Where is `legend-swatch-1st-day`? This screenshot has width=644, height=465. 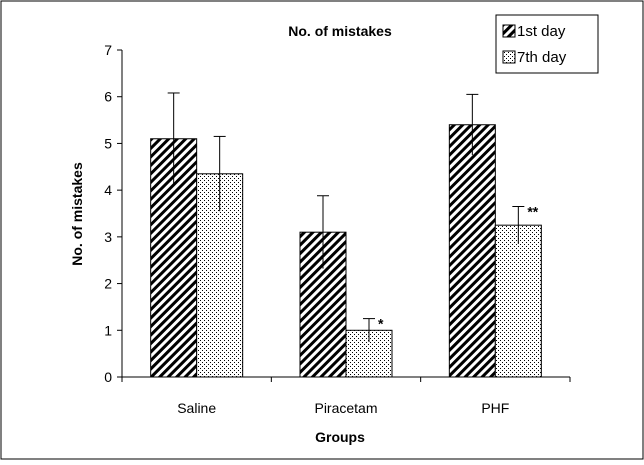
legend-swatch-1st-day is located at coordinates (509, 31).